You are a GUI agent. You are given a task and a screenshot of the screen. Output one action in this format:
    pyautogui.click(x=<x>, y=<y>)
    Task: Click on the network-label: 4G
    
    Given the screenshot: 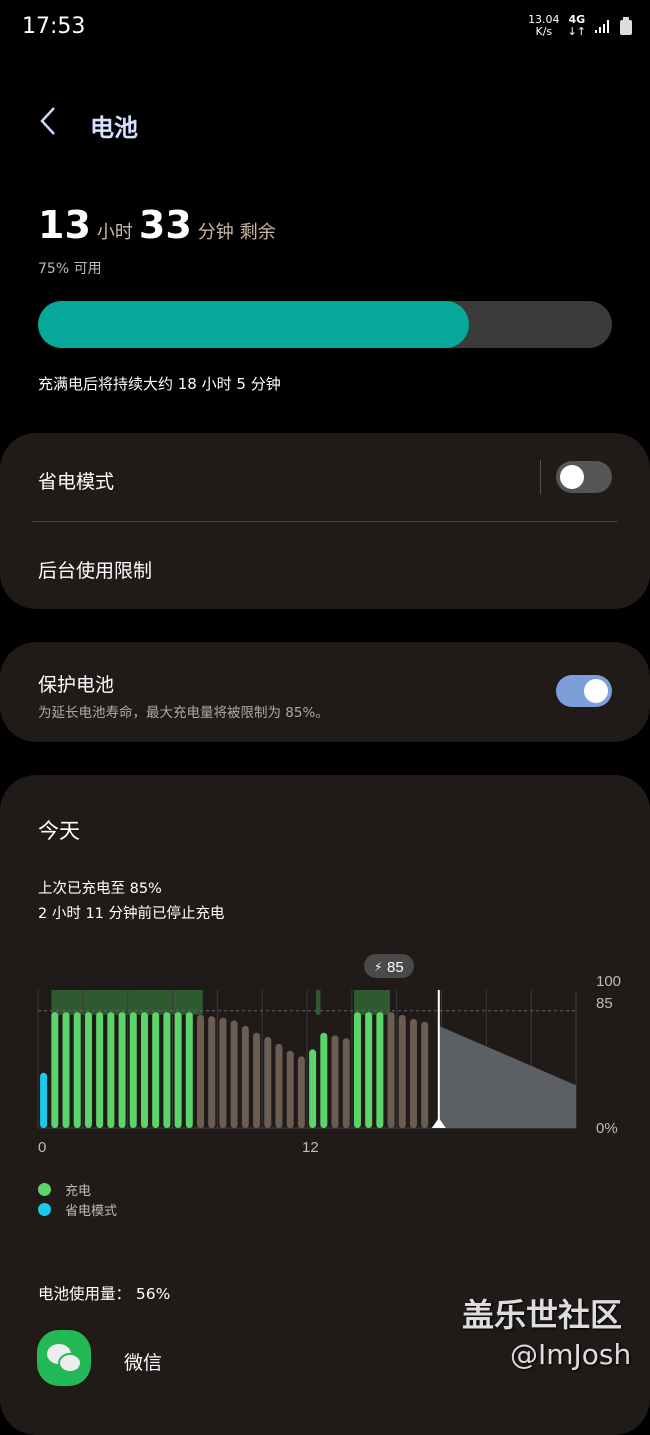 What is the action you would take?
    pyautogui.click(x=577, y=19)
    